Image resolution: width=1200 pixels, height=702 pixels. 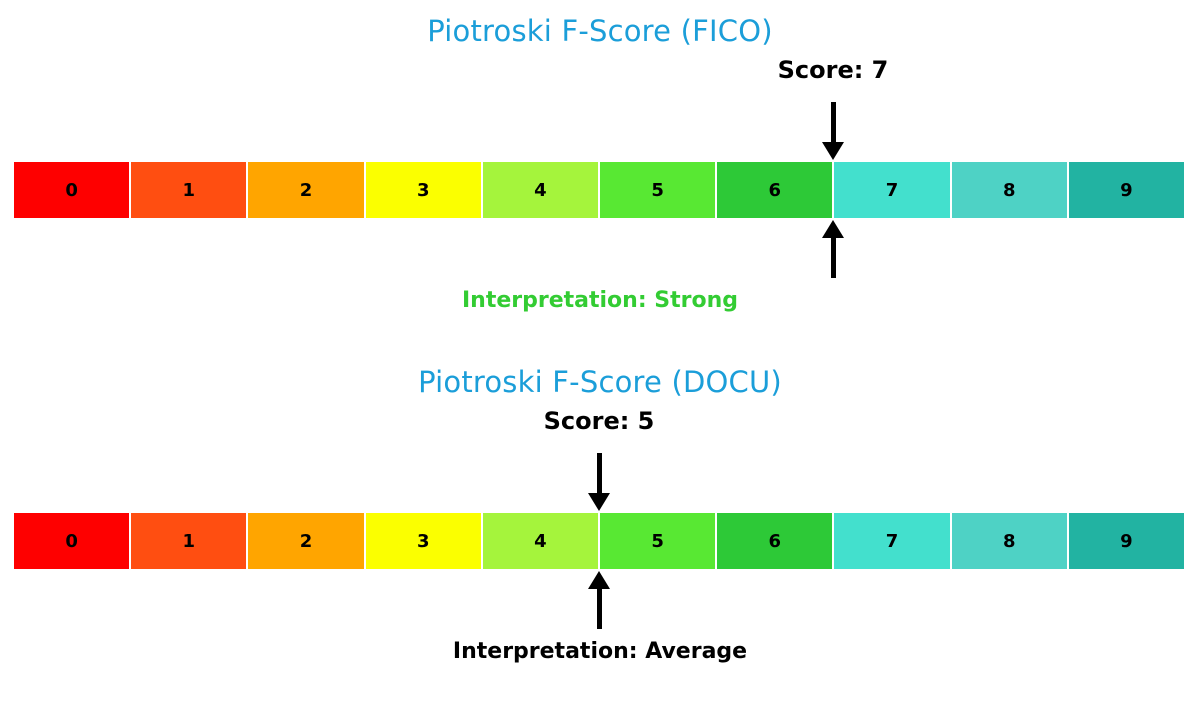 What do you see at coordinates (833, 70) in the screenshot?
I see `score-label: Score: 7` at bounding box center [833, 70].